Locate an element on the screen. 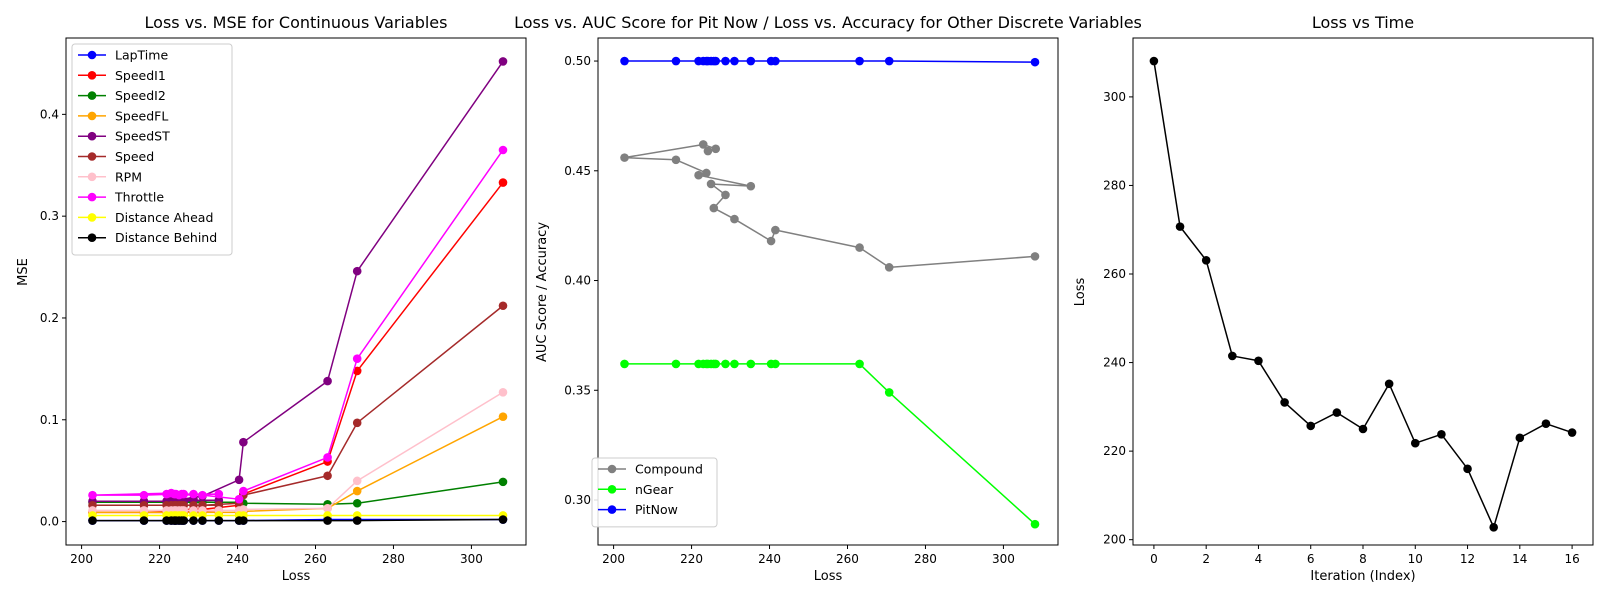 The height and width of the screenshot is (600, 1600). mse-legend-marker-speed is located at coordinates (92, 156).